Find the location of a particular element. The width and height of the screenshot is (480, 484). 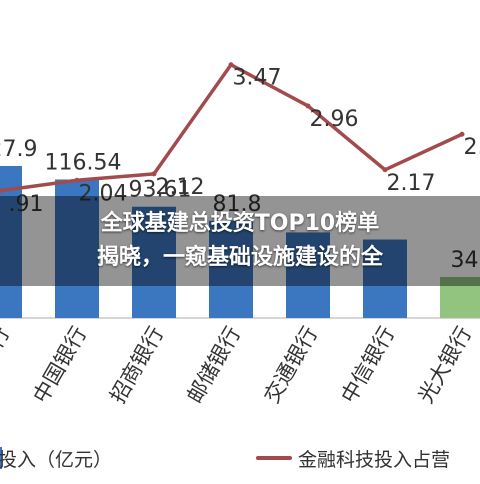

bar-value-label-0: 127.9 is located at coordinates (18, 149).